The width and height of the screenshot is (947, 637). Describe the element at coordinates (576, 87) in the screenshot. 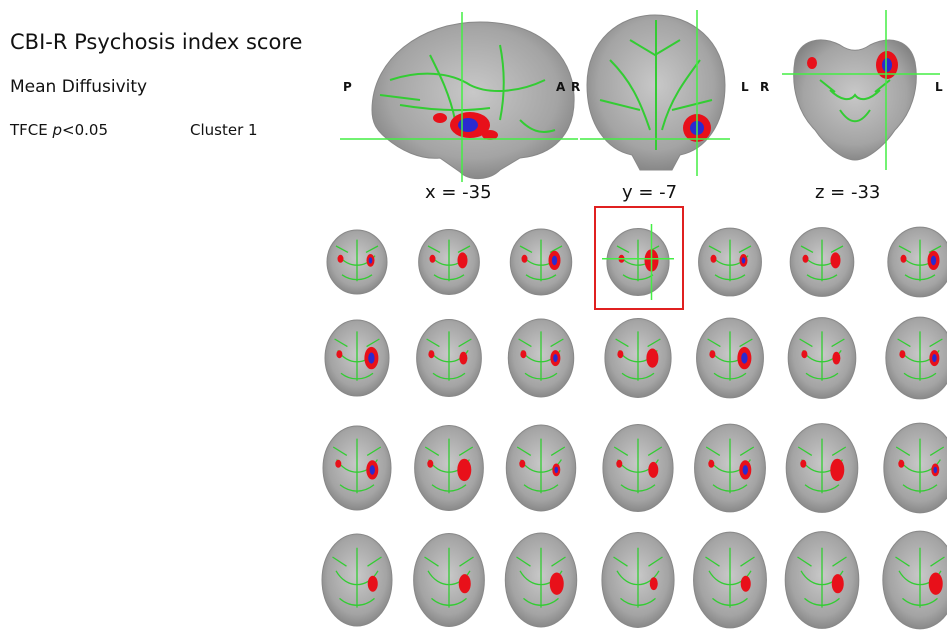

I see `coronal-left-orient: R` at that location.